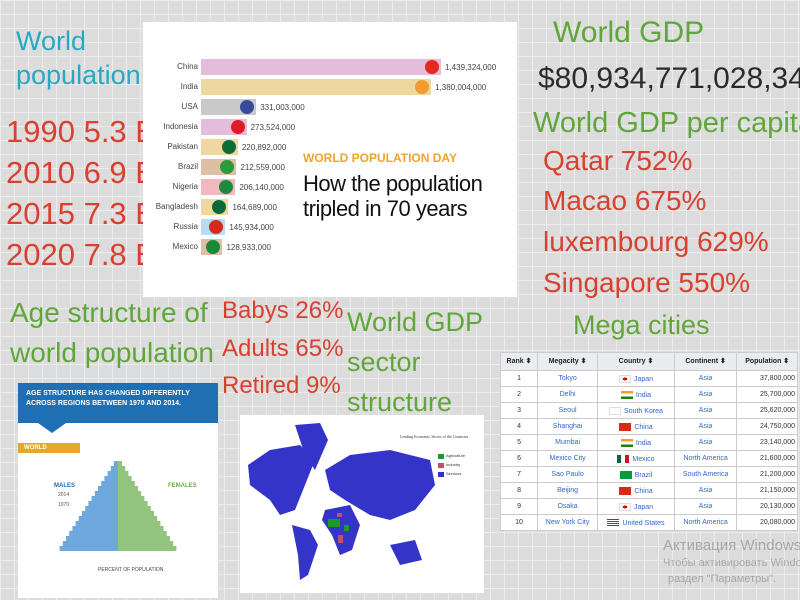  What do you see at coordinates (568, 378) in the screenshot?
I see `megacity-link: Tokyo` at bounding box center [568, 378].